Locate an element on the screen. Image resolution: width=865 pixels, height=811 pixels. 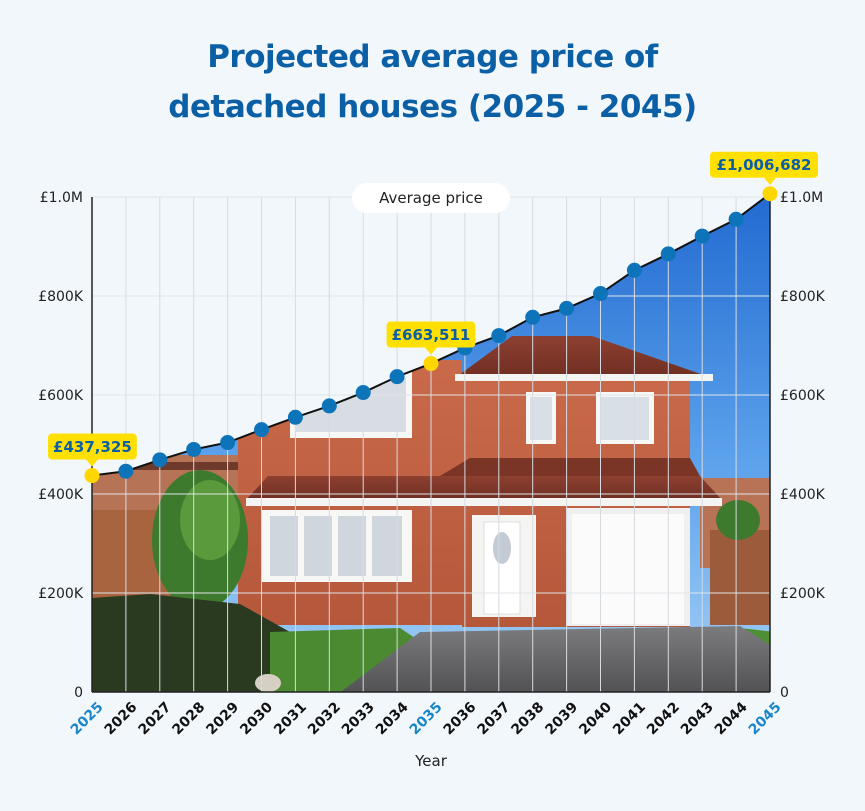
callout-label: £437,325 is located at coordinates (92, 447).